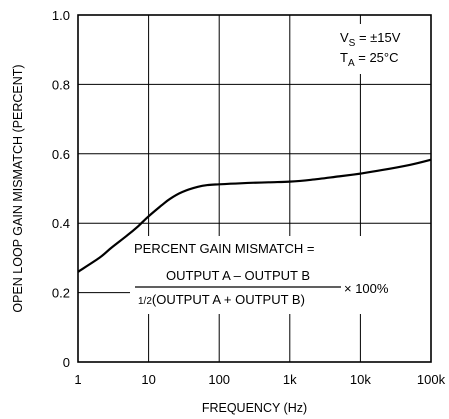  What do you see at coordinates (290, 379) in the screenshot?
I see `x-tick-label: 1k` at bounding box center [290, 379].